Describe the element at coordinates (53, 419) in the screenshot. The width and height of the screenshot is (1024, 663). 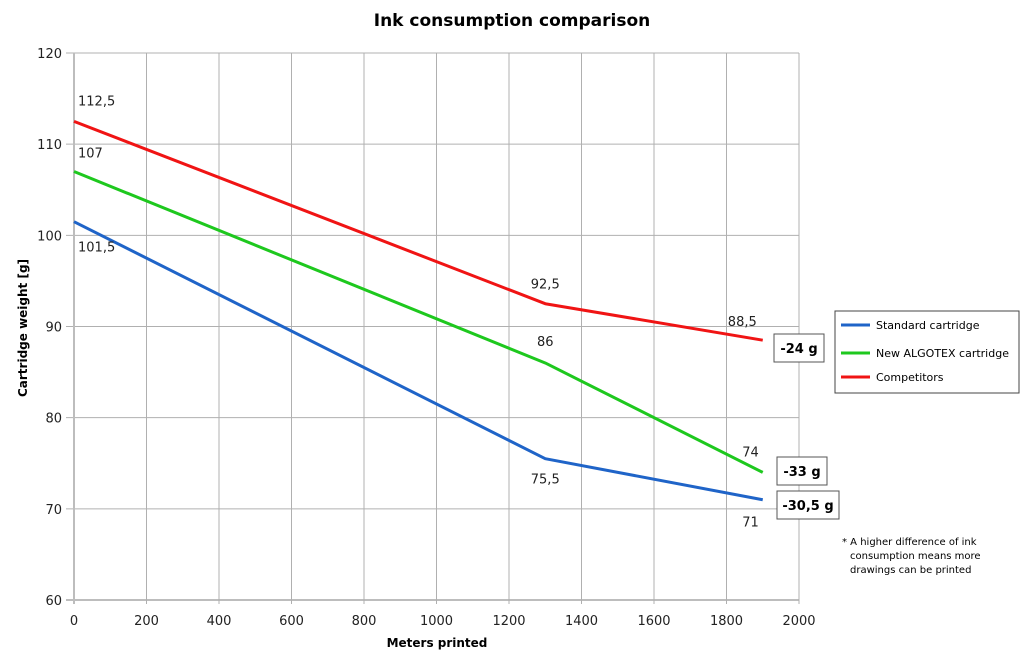
I see `y-tick-label: 80` at that location.